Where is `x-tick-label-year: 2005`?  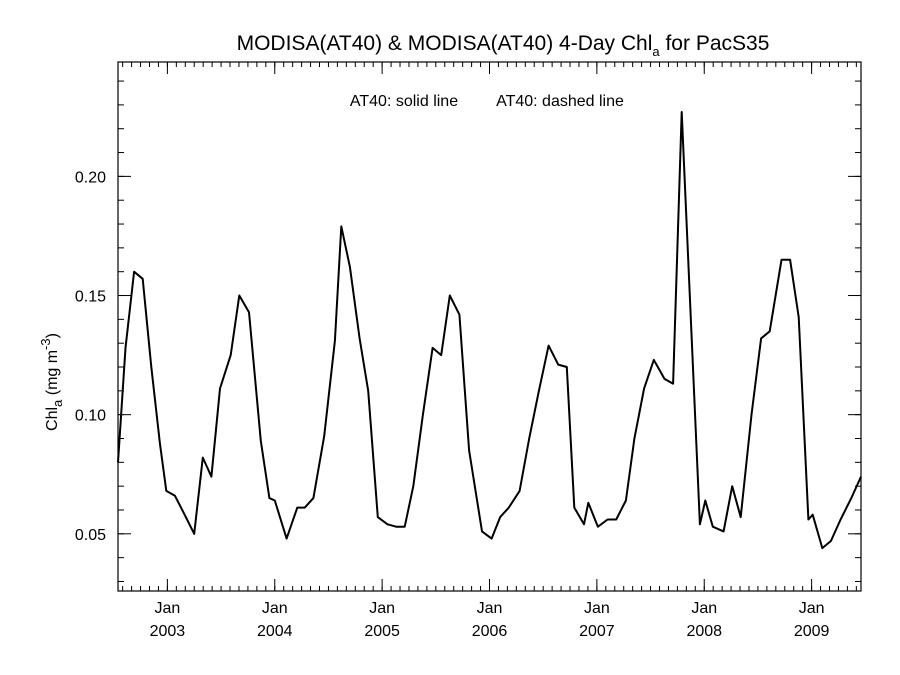
x-tick-label-year: 2005 is located at coordinates (382, 631).